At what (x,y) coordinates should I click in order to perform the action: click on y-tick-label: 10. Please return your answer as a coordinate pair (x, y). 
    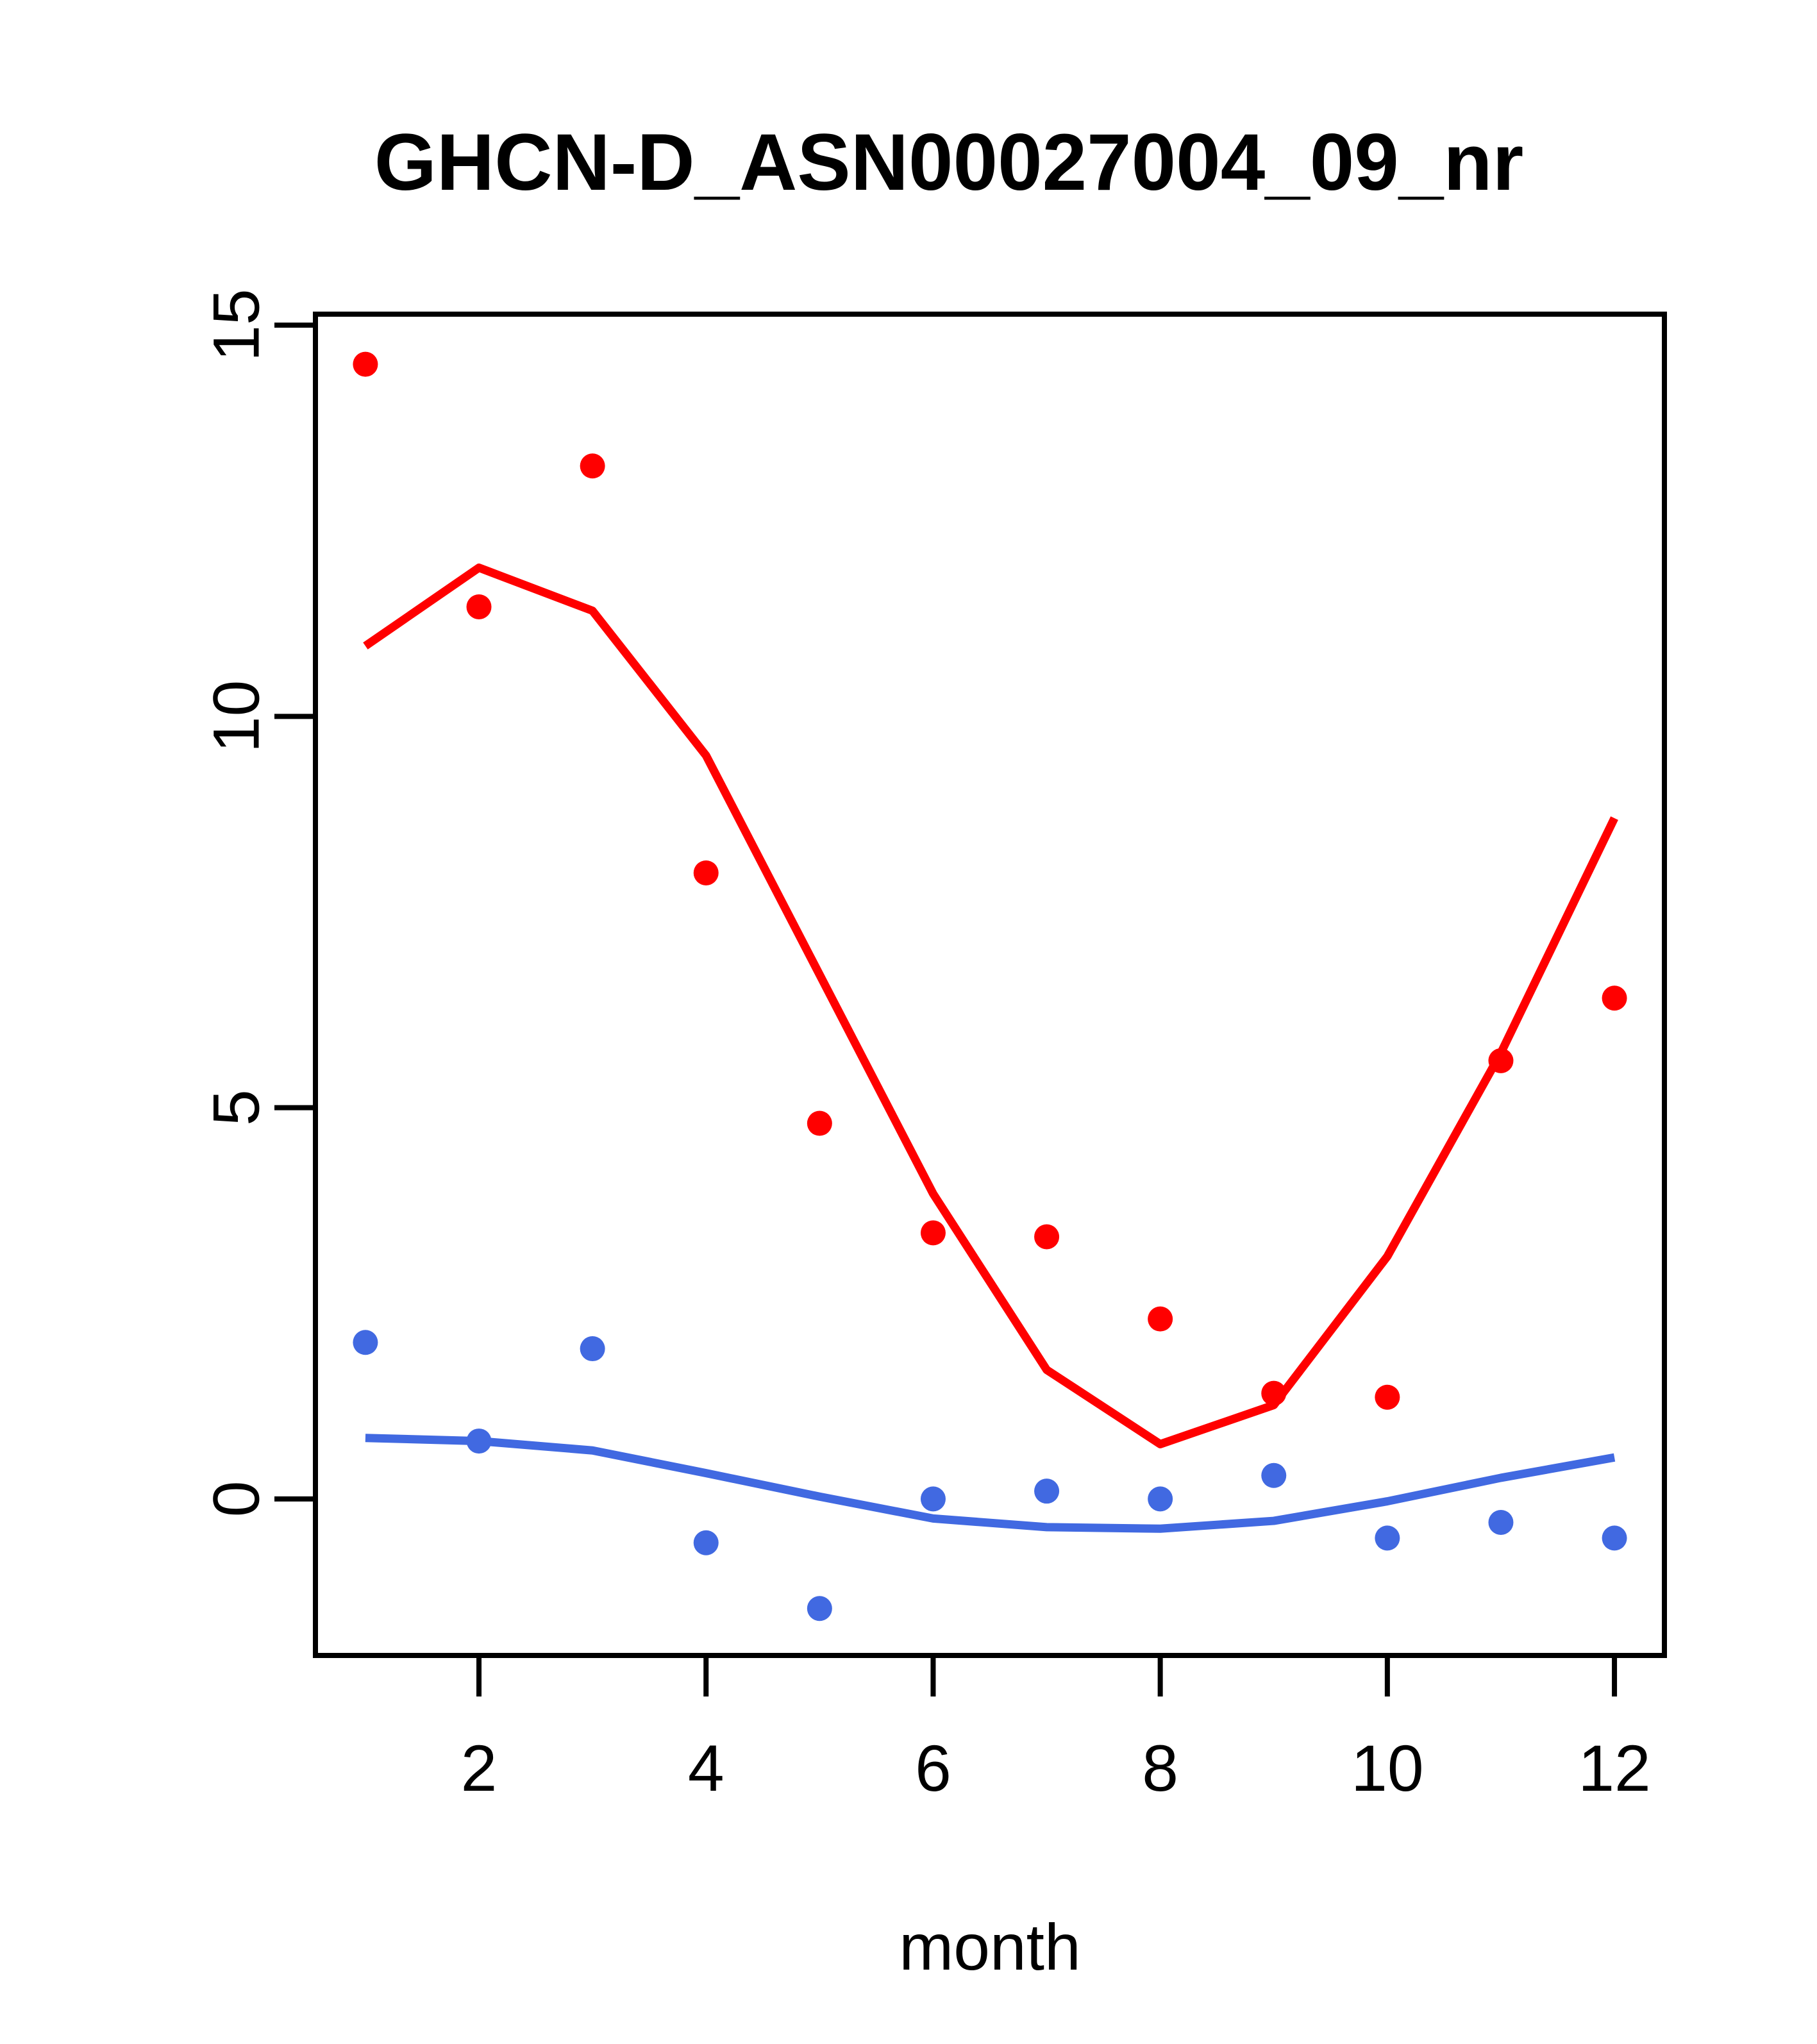
    Looking at the image, I should click on (236, 716).